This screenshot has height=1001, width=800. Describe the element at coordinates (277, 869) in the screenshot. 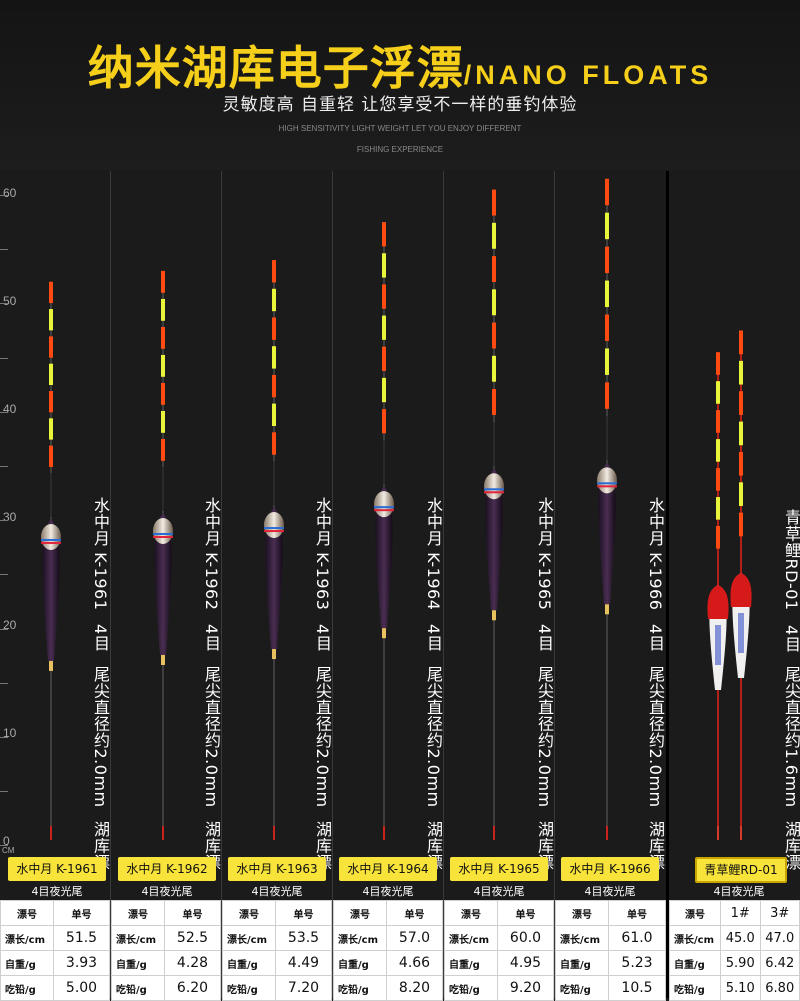

I see `model-tag-k1963: 水中月 K-1963` at that location.